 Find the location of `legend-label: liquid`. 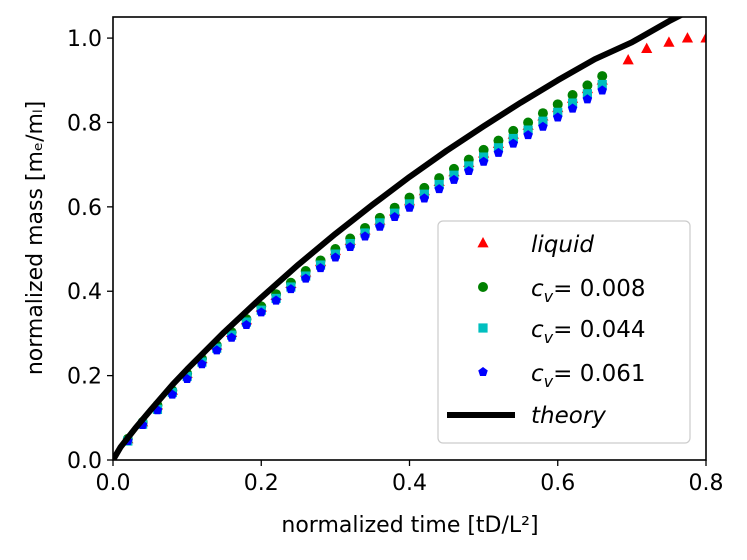

legend-label: liquid is located at coordinates (562, 245).